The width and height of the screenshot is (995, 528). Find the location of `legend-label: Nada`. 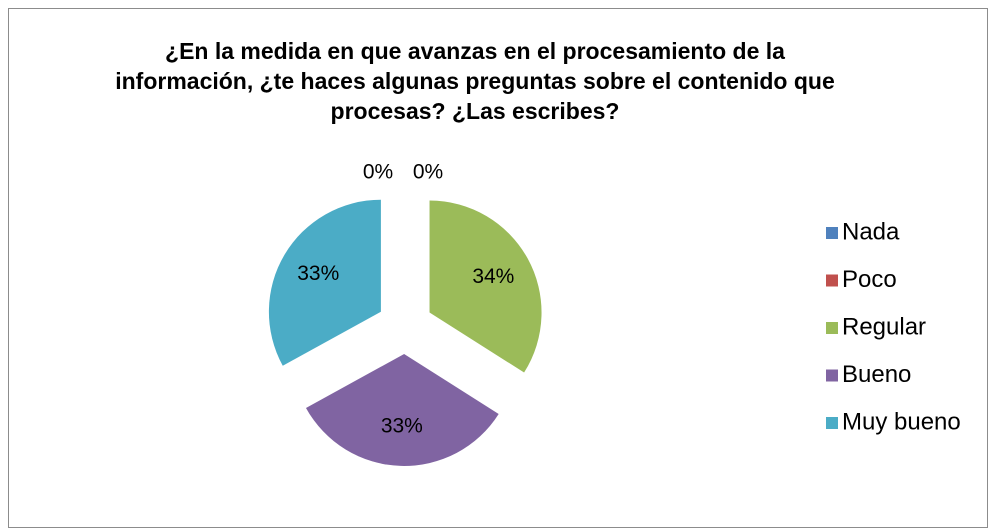

legend-label: Nada is located at coordinates (871, 231).